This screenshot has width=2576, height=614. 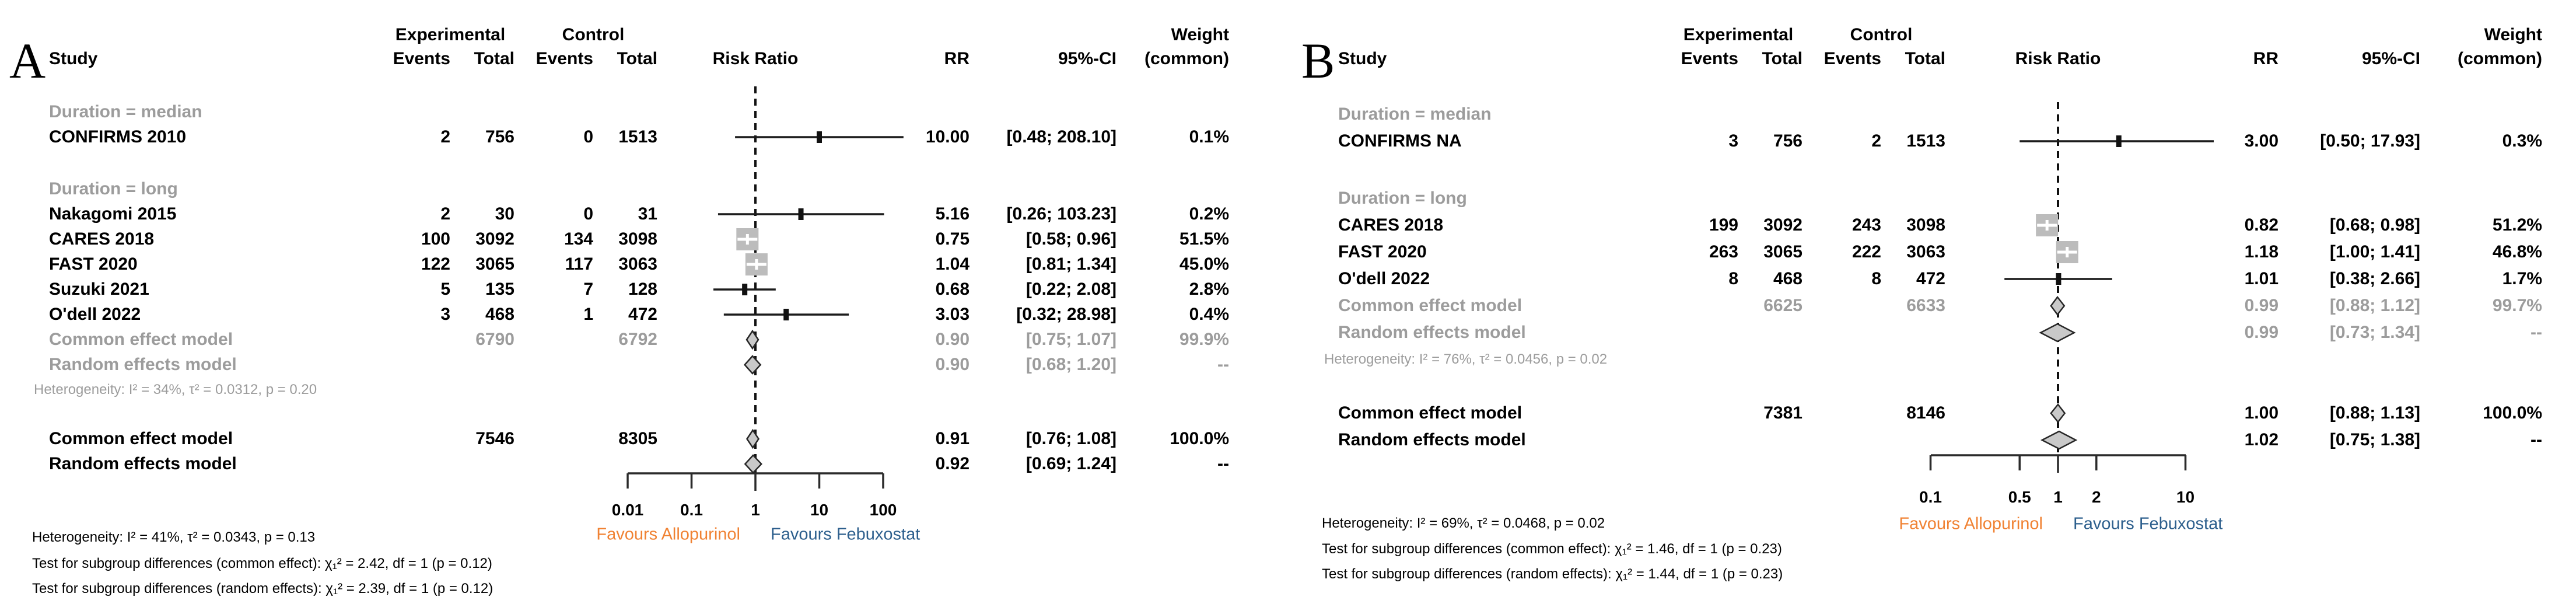 I want to click on ctrl-events-value: 134, so click(x=578, y=239).